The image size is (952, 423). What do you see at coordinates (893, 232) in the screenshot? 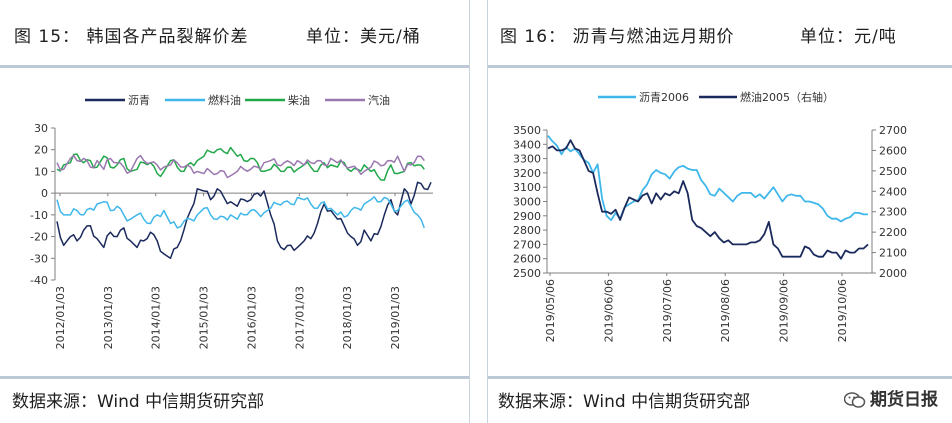
I see `y2-tick-label: 2200` at bounding box center [893, 232].